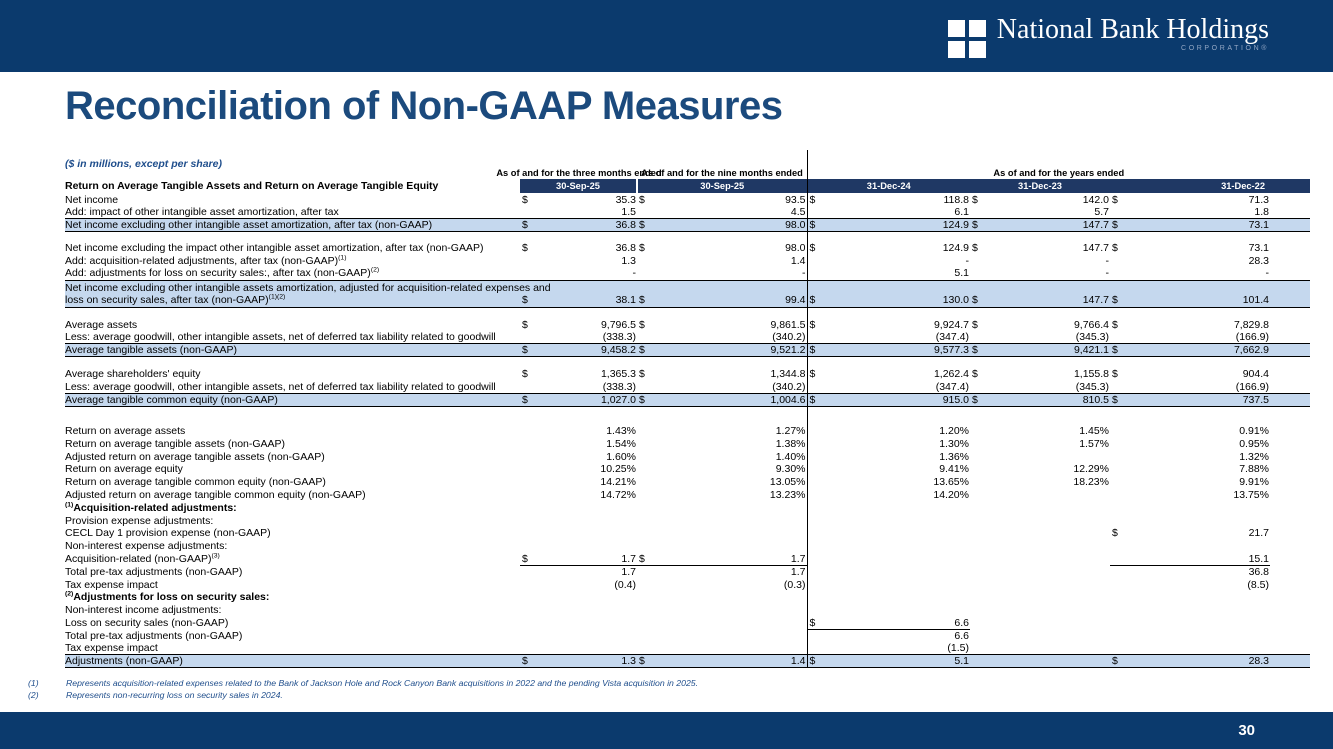 This screenshot has width=1333, height=749. Describe the element at coordinates (1202, 293) in the screenshot. I see `cell-value: 101.4` at that location.